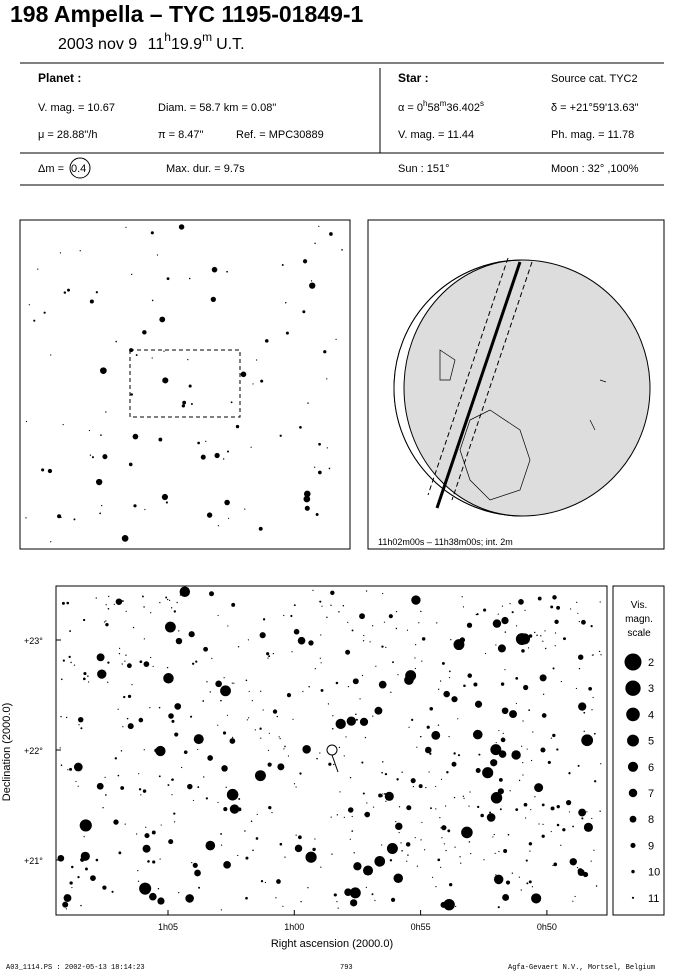  Describe the element at coordinates (332, 944) in the screenshot. I see `x-label: Right ascension (2000.0)` at that location.